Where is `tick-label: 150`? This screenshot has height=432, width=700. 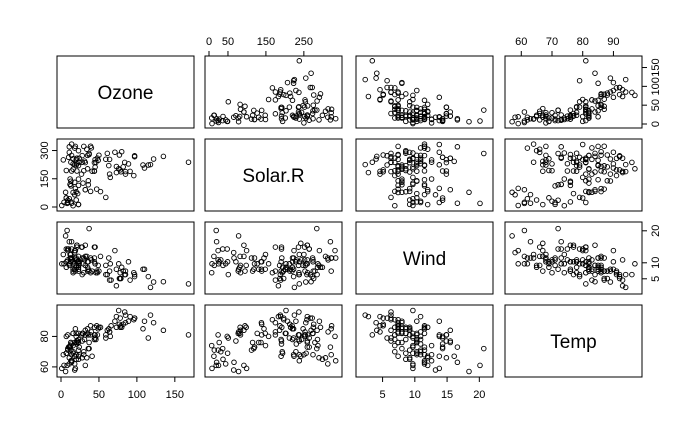
tick-label: 150 is located at coordinates (175, 395).